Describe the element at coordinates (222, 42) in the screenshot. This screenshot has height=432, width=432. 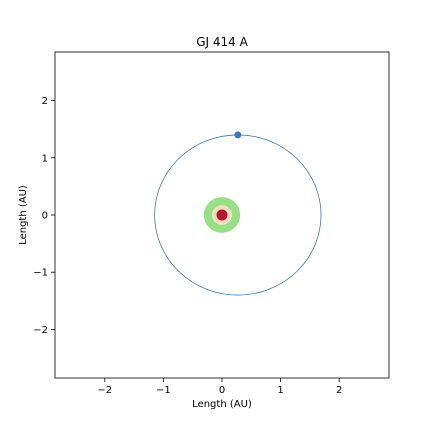
I see `chart-title: GJ 414 A` at that location.